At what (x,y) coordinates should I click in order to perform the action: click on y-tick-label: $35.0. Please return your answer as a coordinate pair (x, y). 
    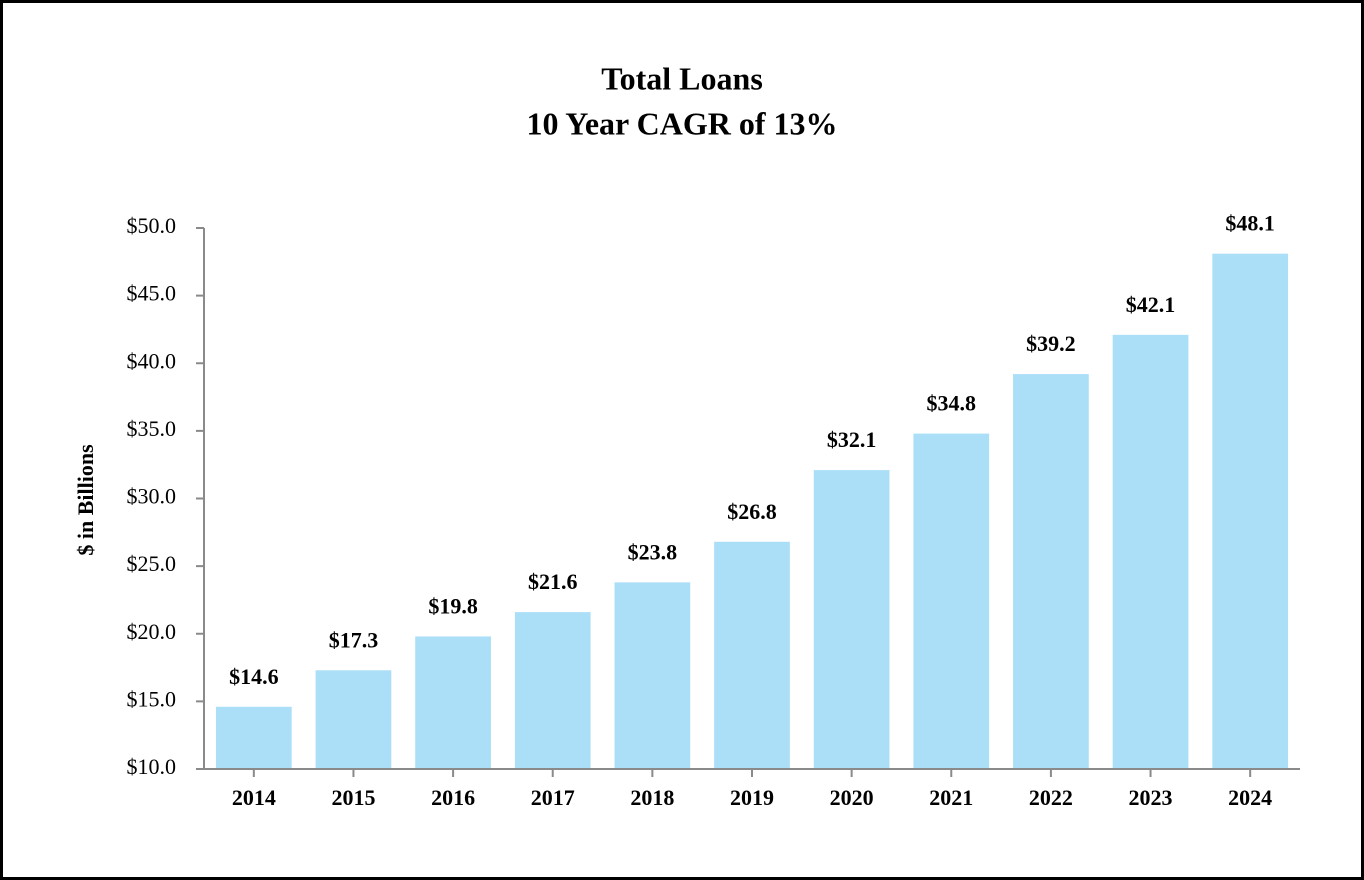
    Looking at the image, I should click on (152, 428).